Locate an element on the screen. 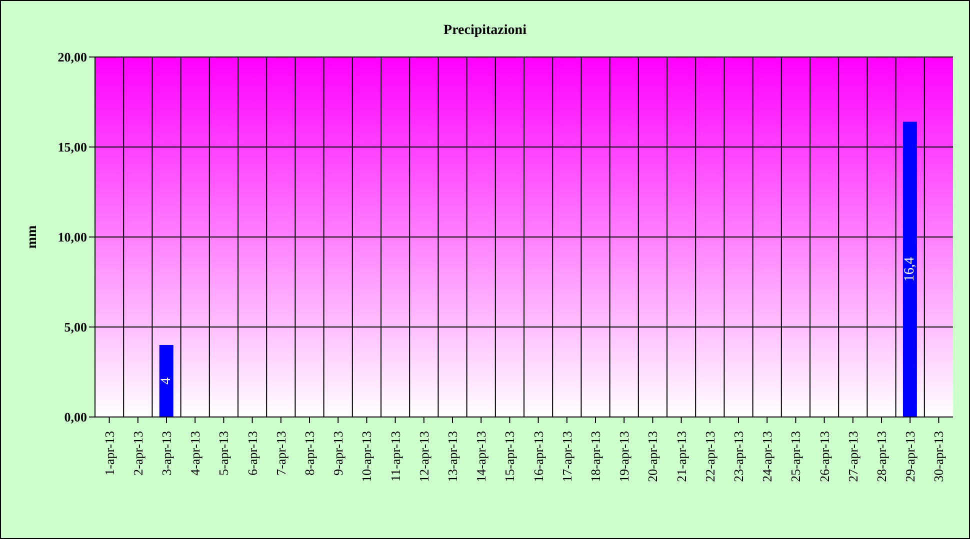  x-tick-label: 24-apr-13 is located at coordinates (767, 456).